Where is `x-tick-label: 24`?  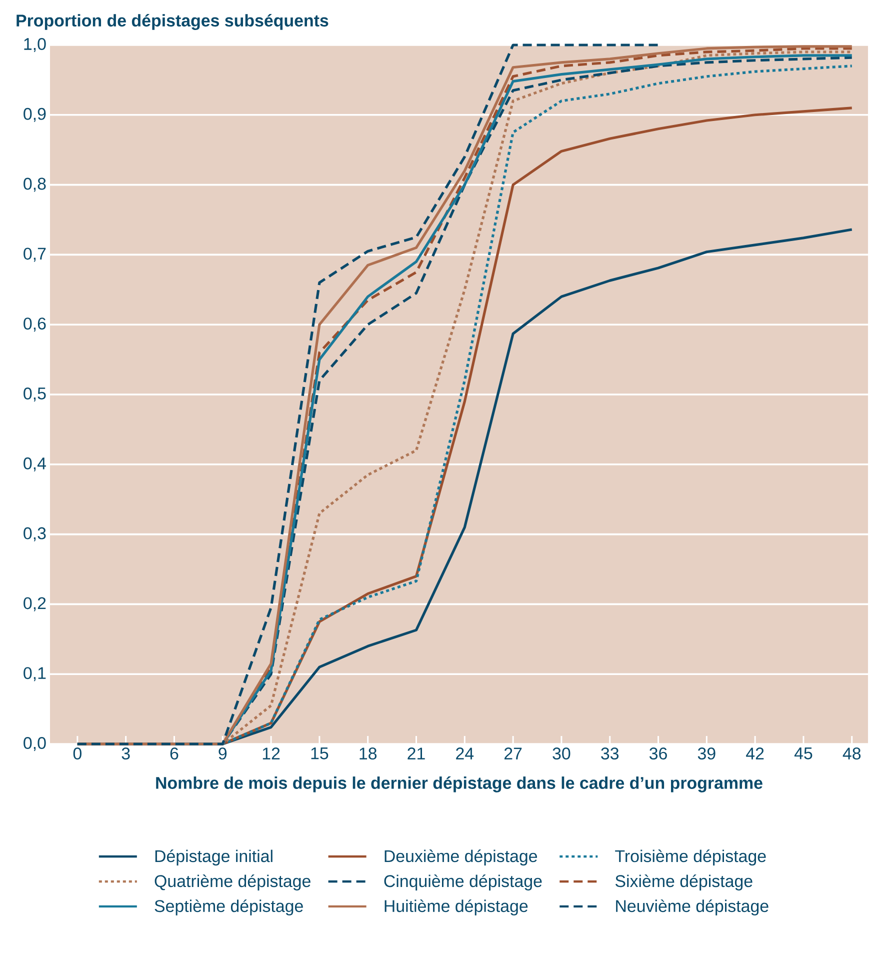 x-tick-label: 24 is located at coordinates (465, 754).